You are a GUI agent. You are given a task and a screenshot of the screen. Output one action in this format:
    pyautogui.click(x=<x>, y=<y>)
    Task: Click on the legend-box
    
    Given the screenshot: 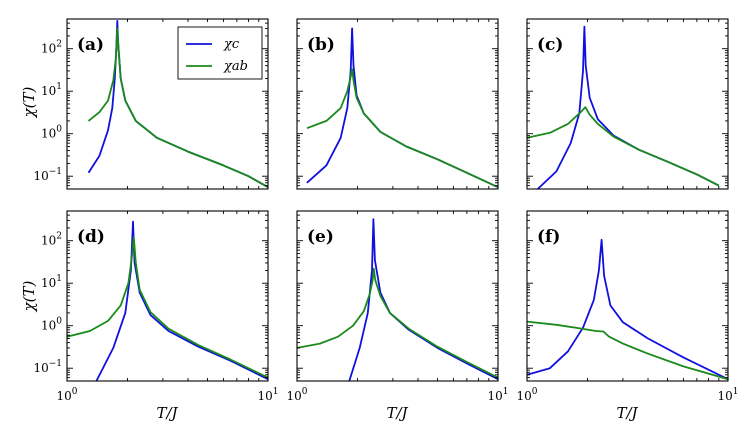 What is the action you would take?
    pyautogui.click(x=220, y=53)
    